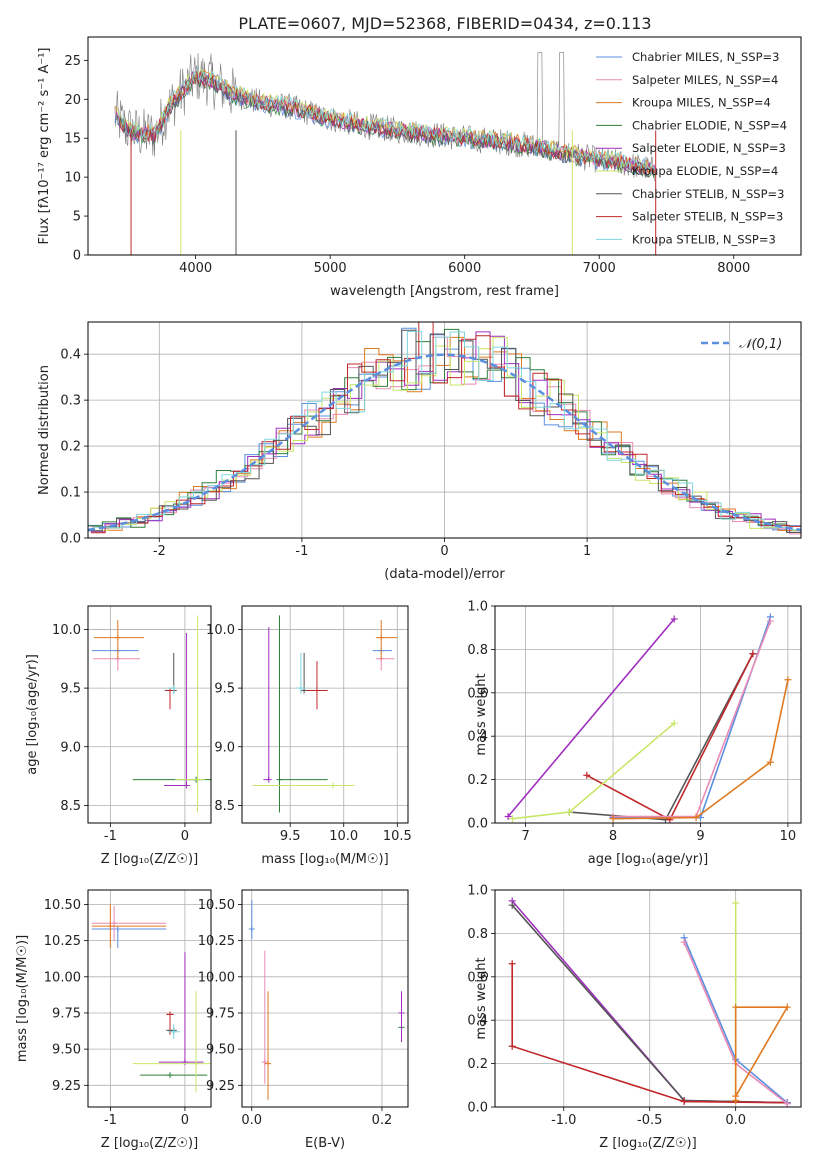 This screenshot has width=819, height=1170. Describe the element at coordinates (32, 714) in the screenshot. I see `y-axis-label: age [log₁₀(age/yr)]` at that location.